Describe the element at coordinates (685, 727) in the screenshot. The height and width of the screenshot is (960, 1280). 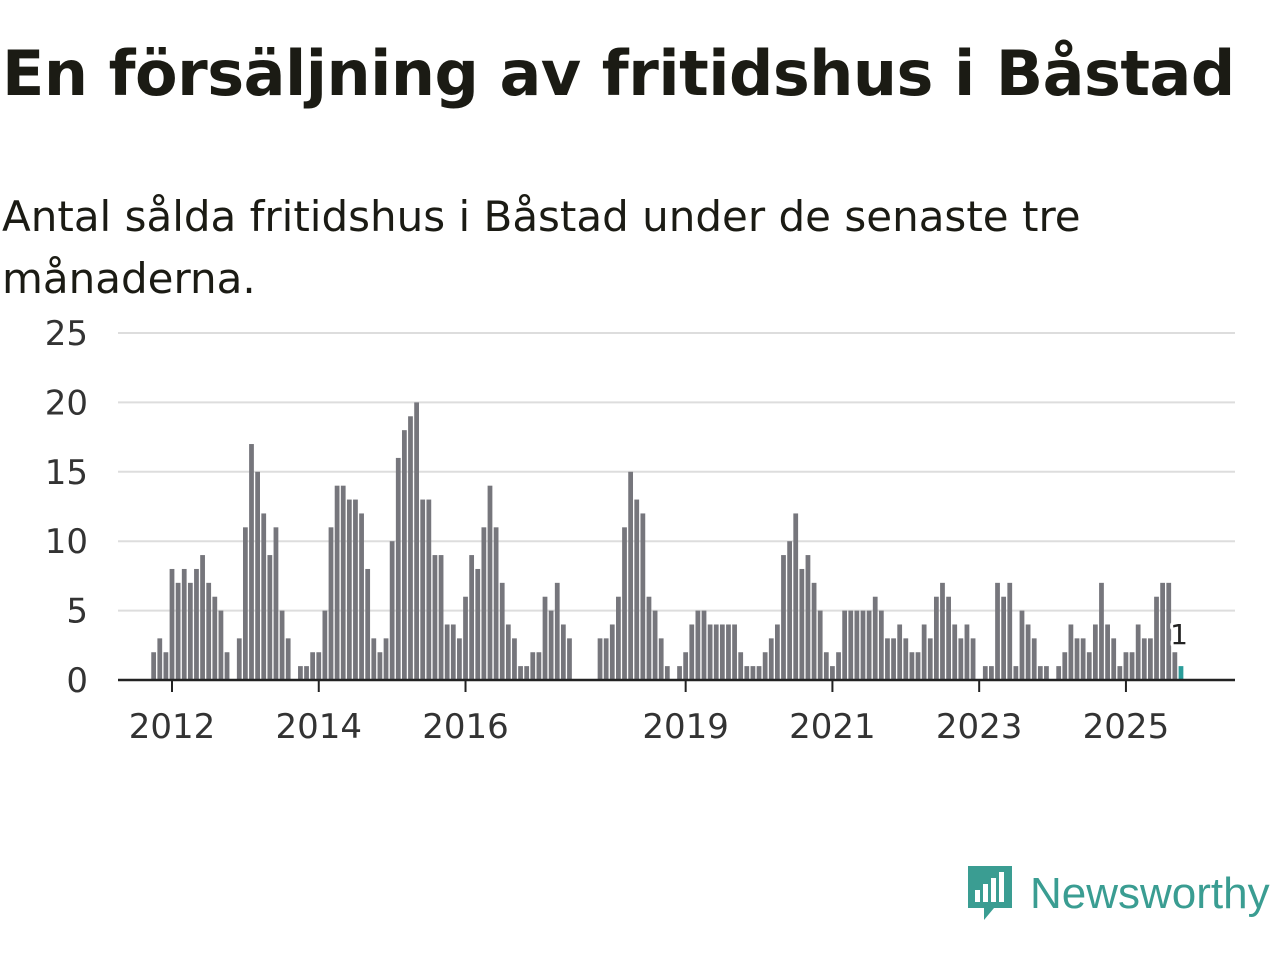
I see `x-tick-label: 2019` at that location.